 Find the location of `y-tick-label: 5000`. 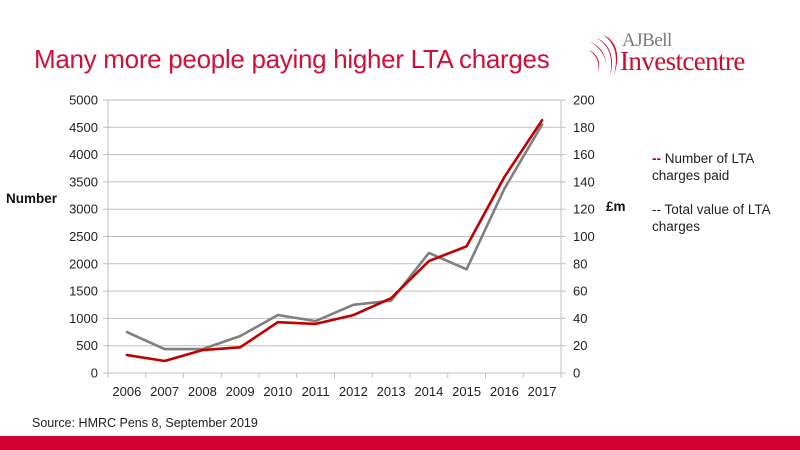

y-tick-label: 5000 is located at coordinates (83, 100).